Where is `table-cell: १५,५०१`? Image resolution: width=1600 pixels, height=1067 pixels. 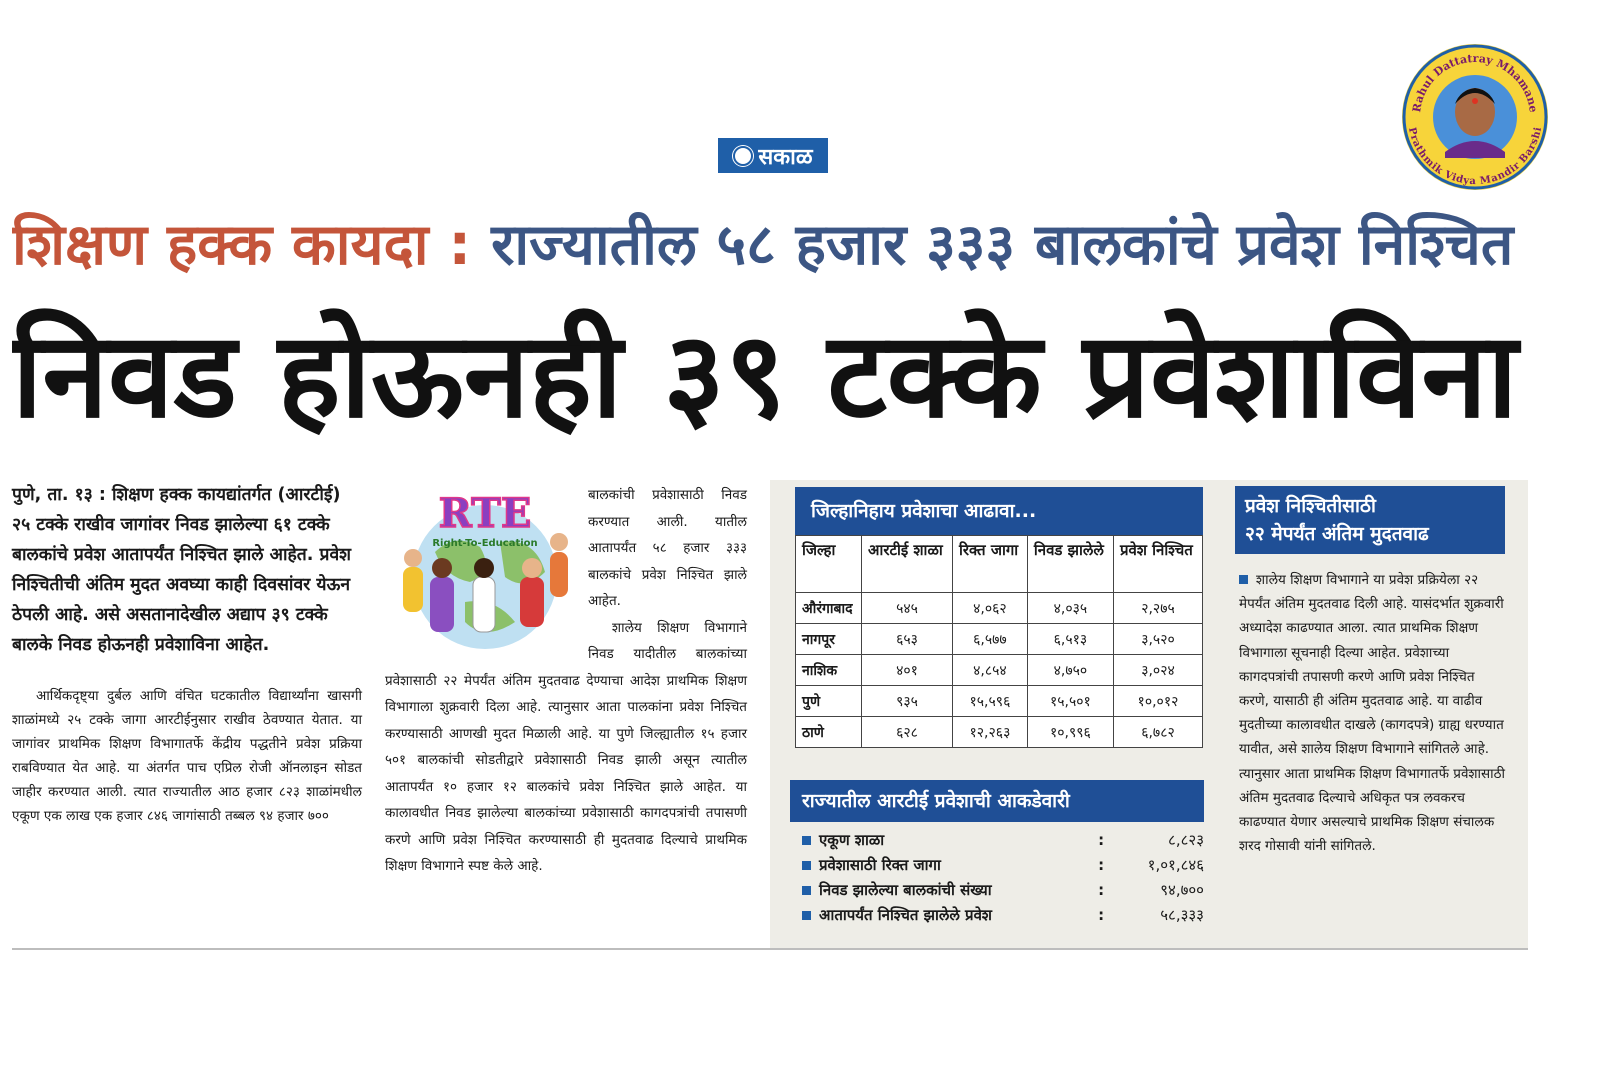 table-cell: १५,५०१ is located at coordinates (1070, 701).